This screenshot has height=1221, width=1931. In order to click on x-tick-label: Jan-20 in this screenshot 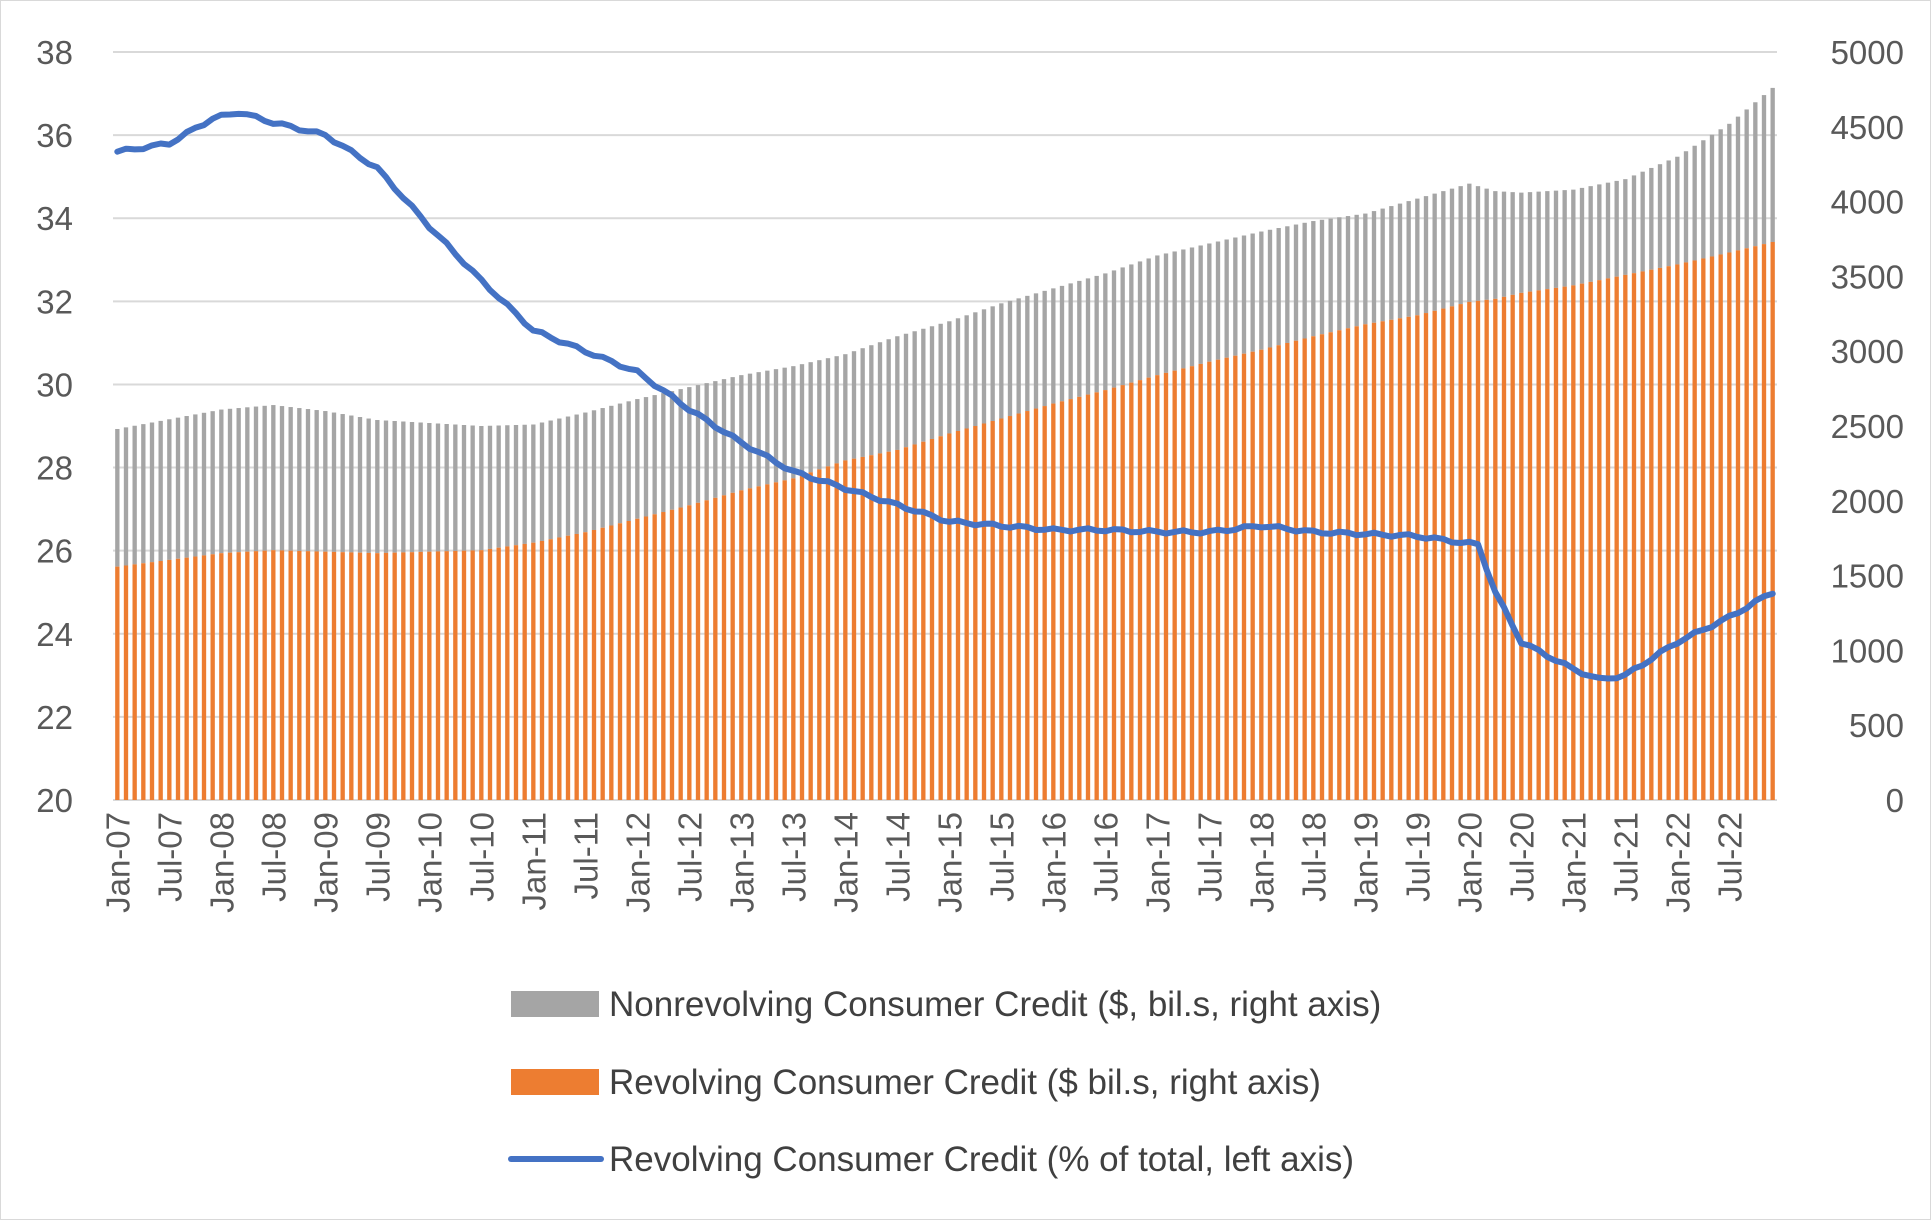, I will do `click(1469, 862)`.